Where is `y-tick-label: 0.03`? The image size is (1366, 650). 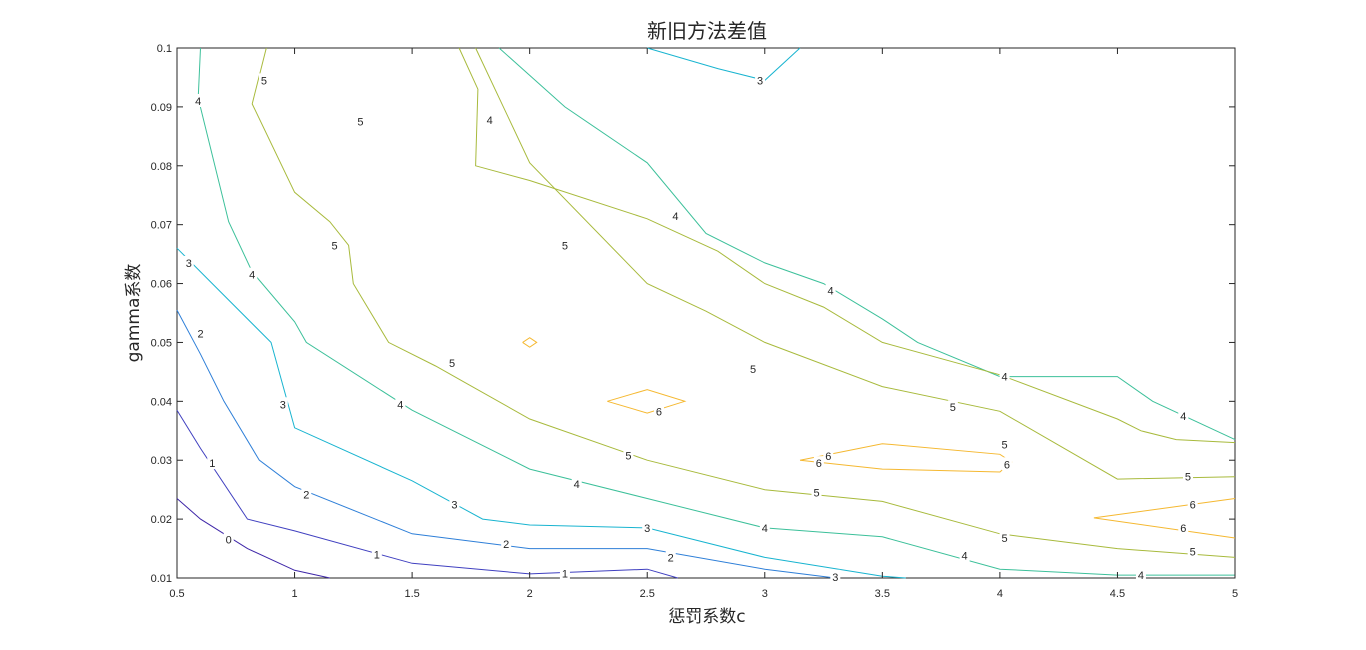 y-tick-label: 0.03 is located at coordinates (161, 461).